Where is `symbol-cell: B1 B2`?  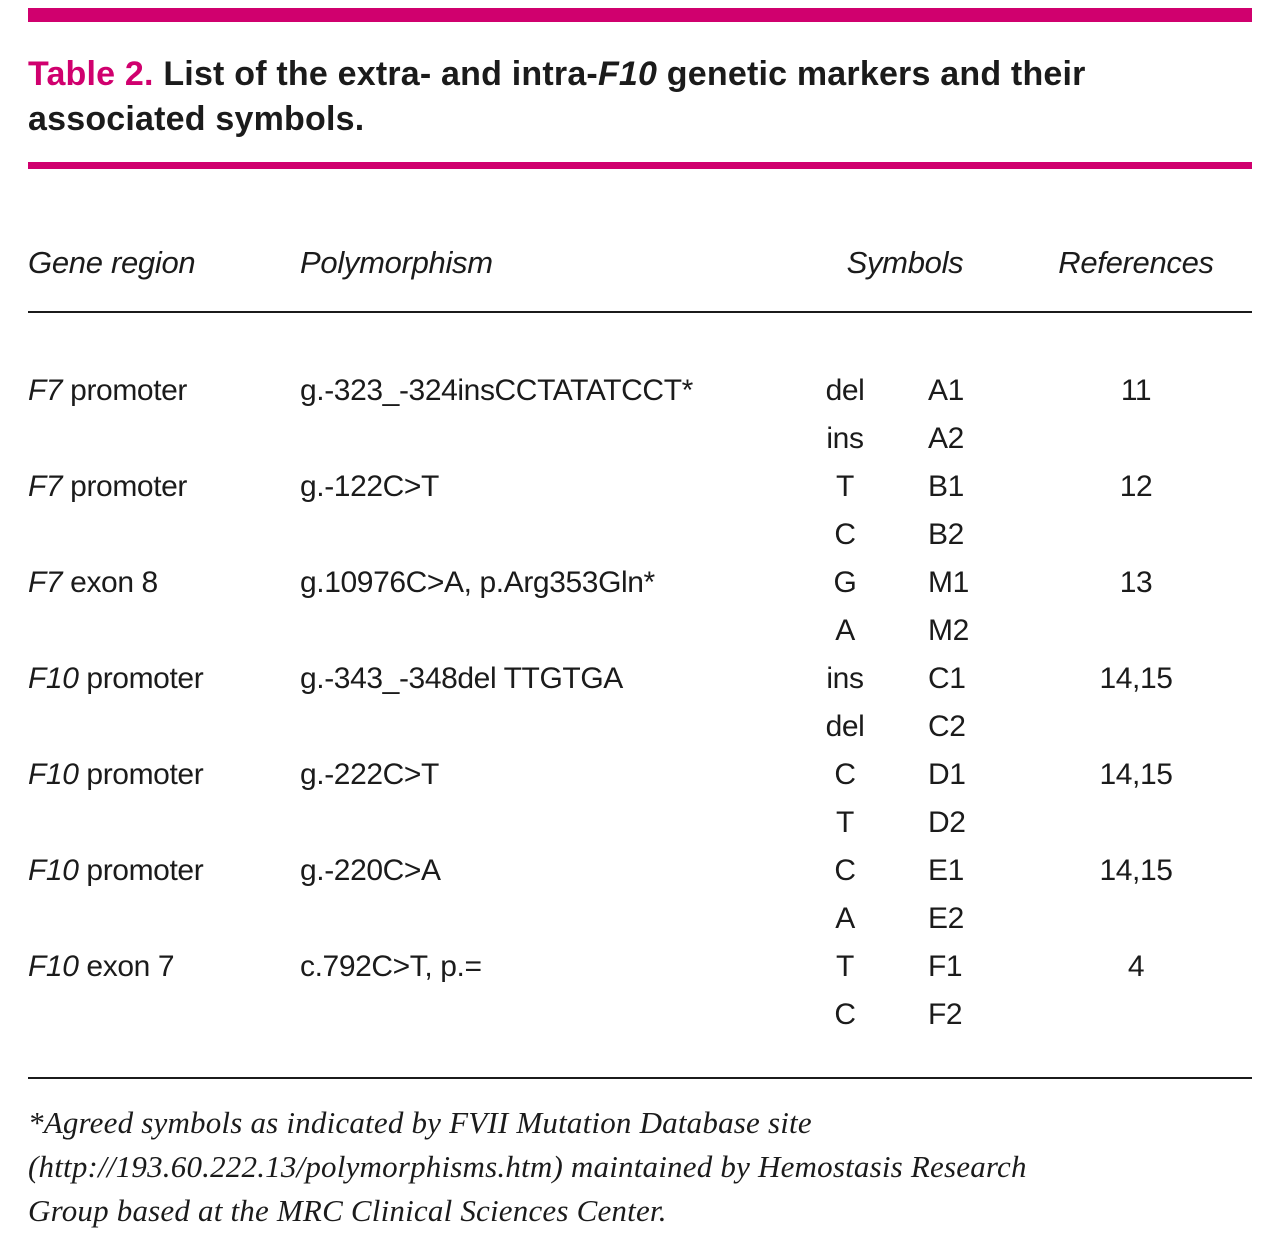
symbol-cell: B1 B2 is located at coordinates (960, 511).